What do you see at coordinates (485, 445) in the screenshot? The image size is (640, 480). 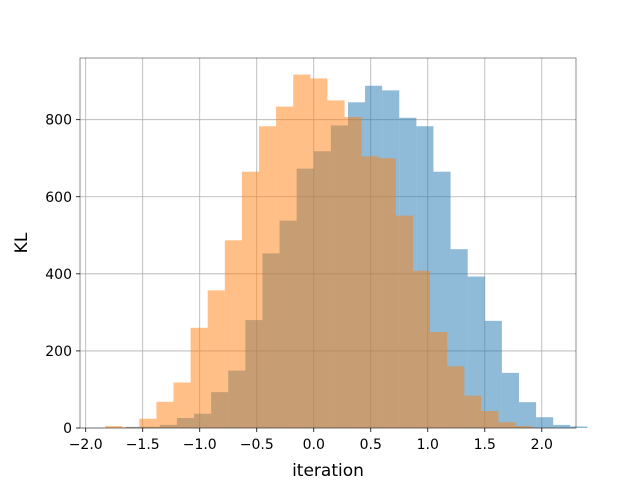 I see `x-tick-label: 1.5` at bounding box center [485, 445].